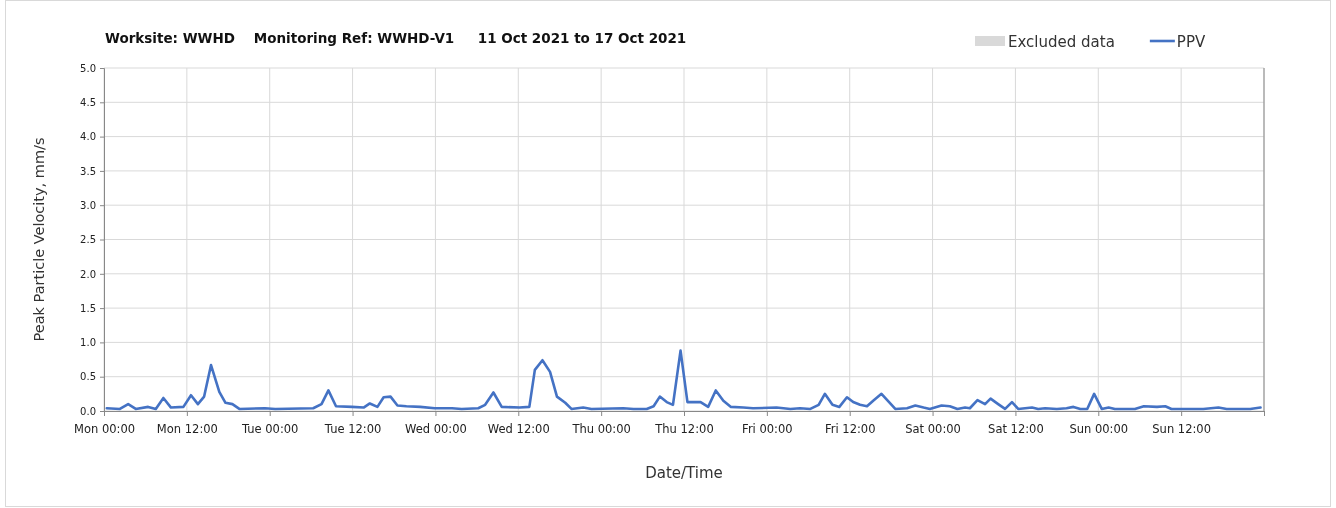  I want to click on y-tick-label: 1.5, so click(88, 308).